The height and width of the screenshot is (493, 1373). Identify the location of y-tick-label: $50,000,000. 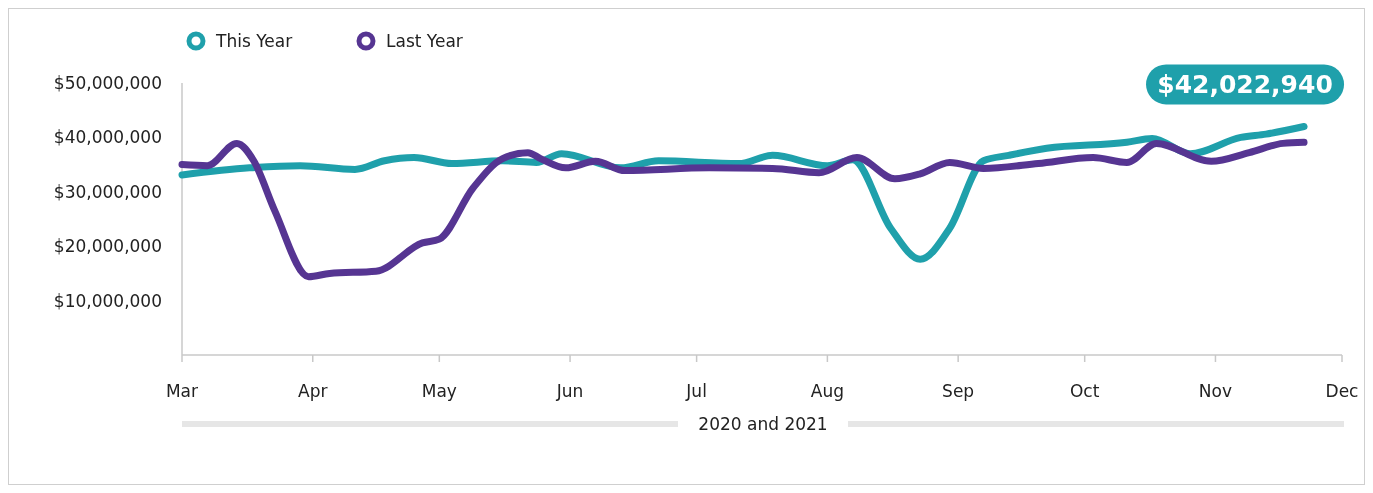
(107, 83).